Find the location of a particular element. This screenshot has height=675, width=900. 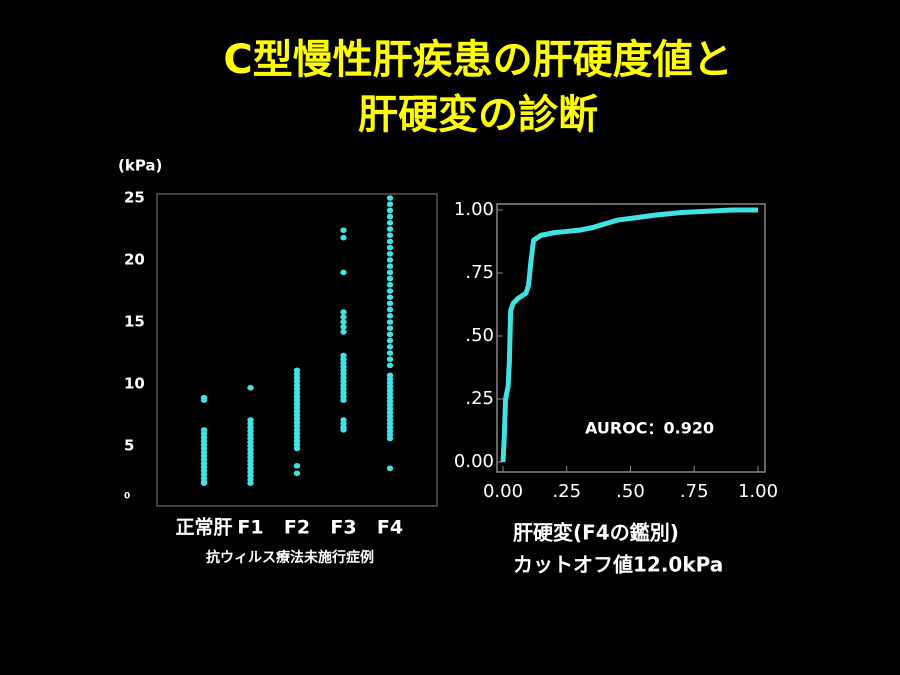

y-tick-label: .25 is located at coordinates (479, 398).